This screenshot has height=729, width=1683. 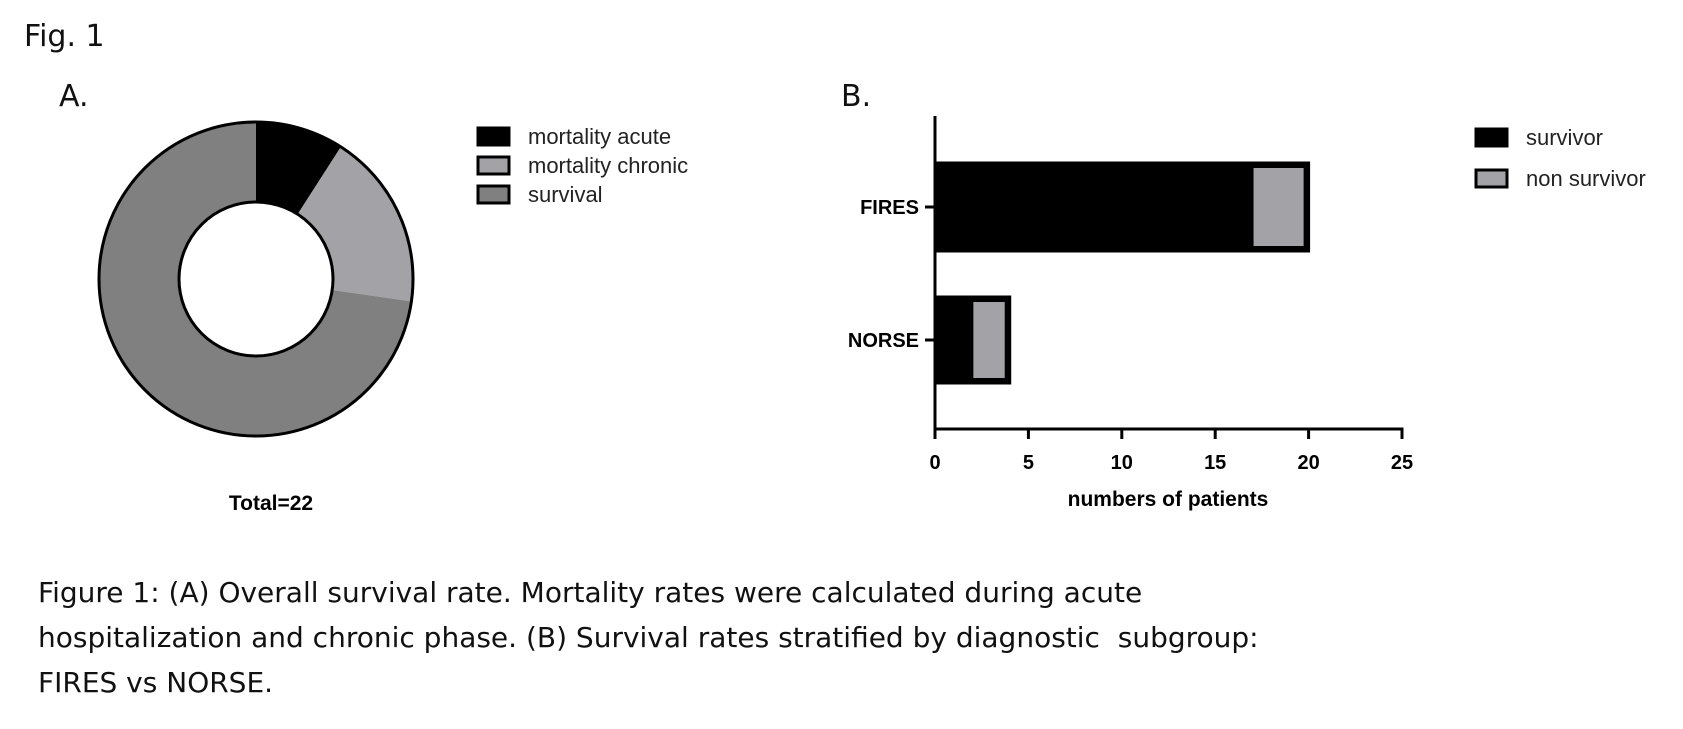 What do you see at coordinates (1586, 178) in the screenshot?
I see `legend-label: non survivor` at bounding box center [1586, 178].